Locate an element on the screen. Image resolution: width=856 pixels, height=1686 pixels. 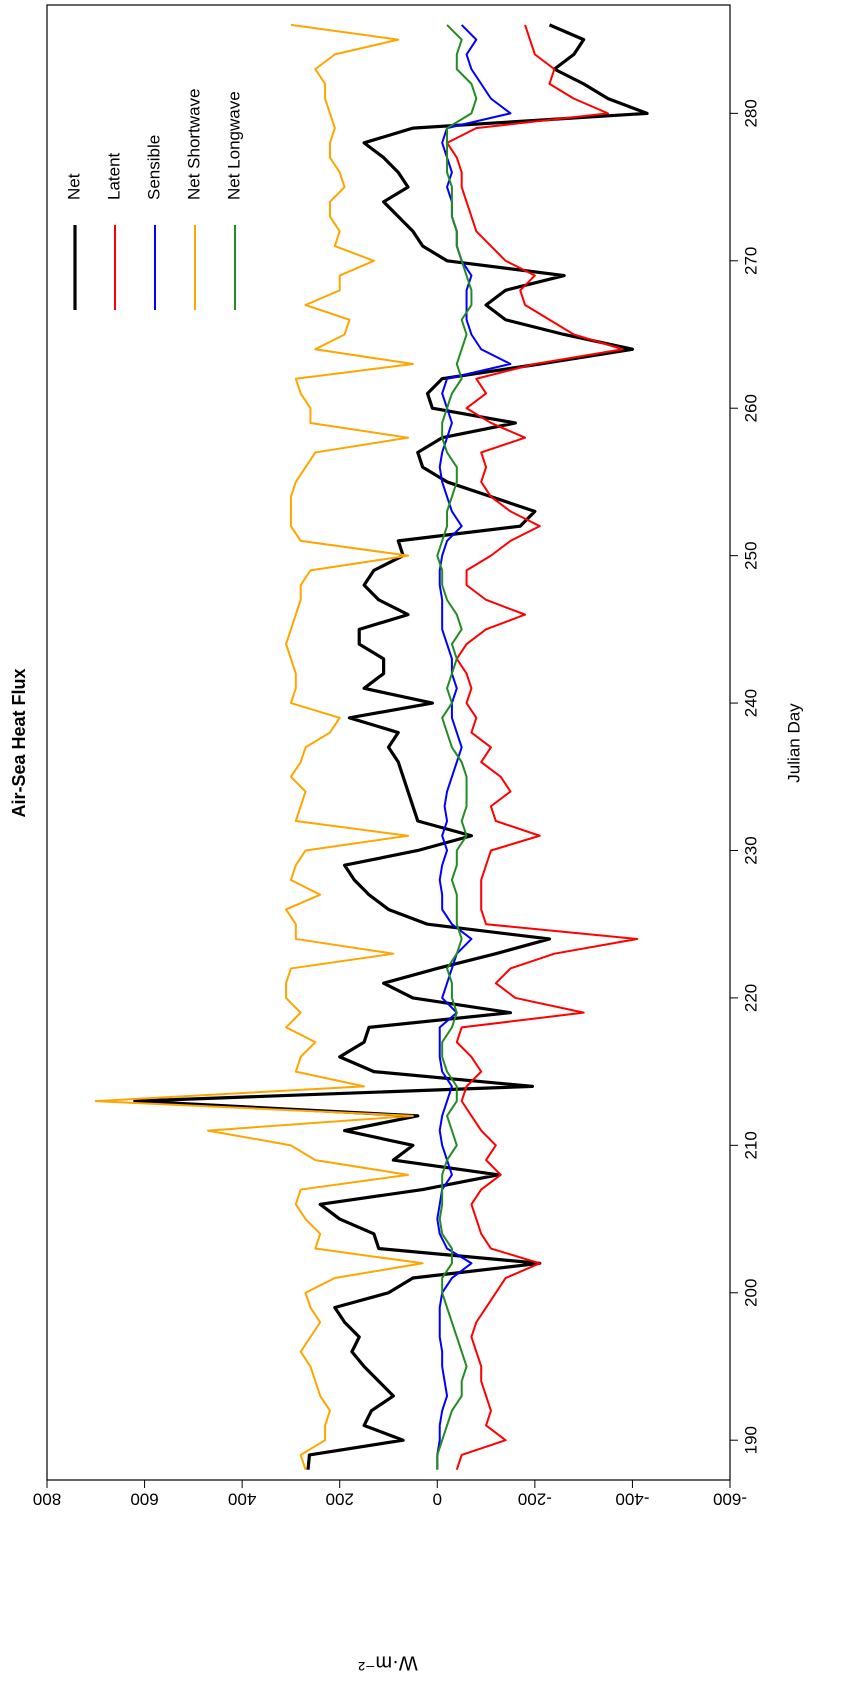
x-axis-label: Julian Day is located at coordinates (793, 743).